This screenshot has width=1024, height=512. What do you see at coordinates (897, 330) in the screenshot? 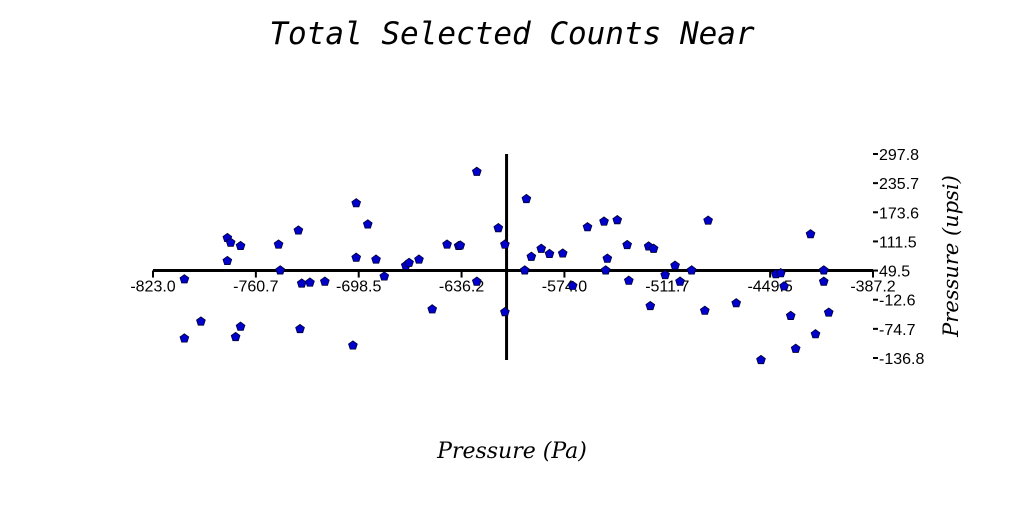
I see `y-tick-label: -74.7` at bounding box center [897, 330].